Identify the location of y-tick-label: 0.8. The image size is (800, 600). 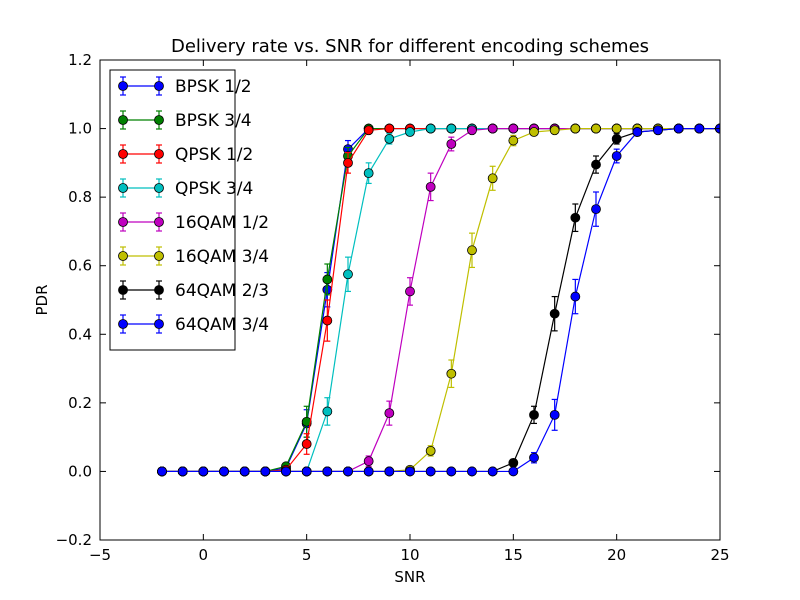
(80, 197).